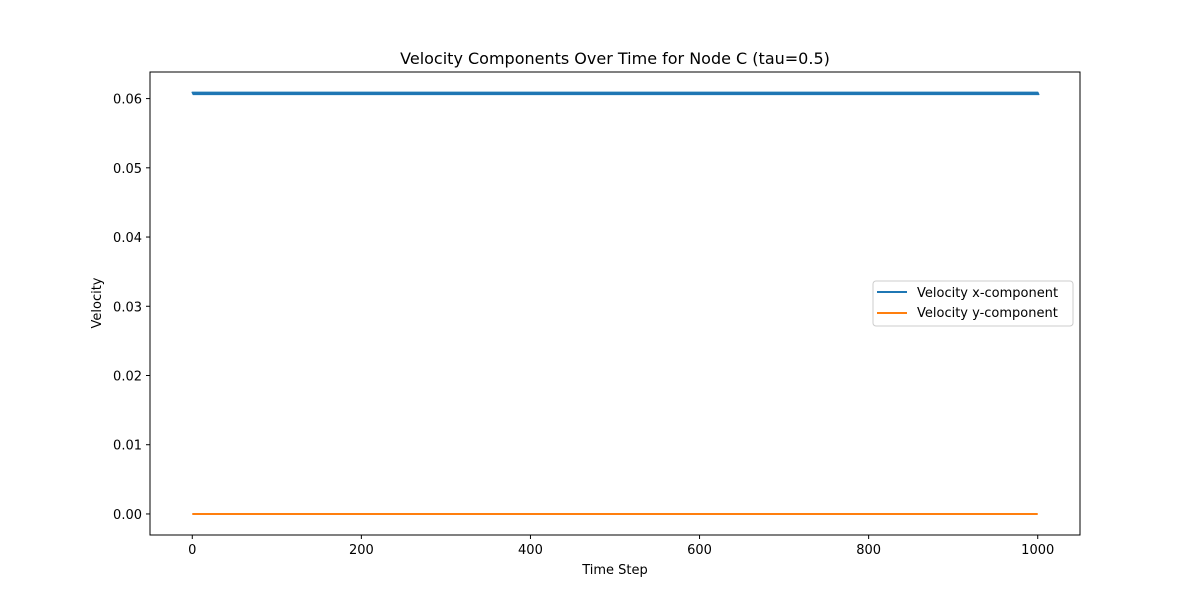 This screenshot has height=604, width=1200. I want to click on y-tick-label: 0.00, so click(127, 515).